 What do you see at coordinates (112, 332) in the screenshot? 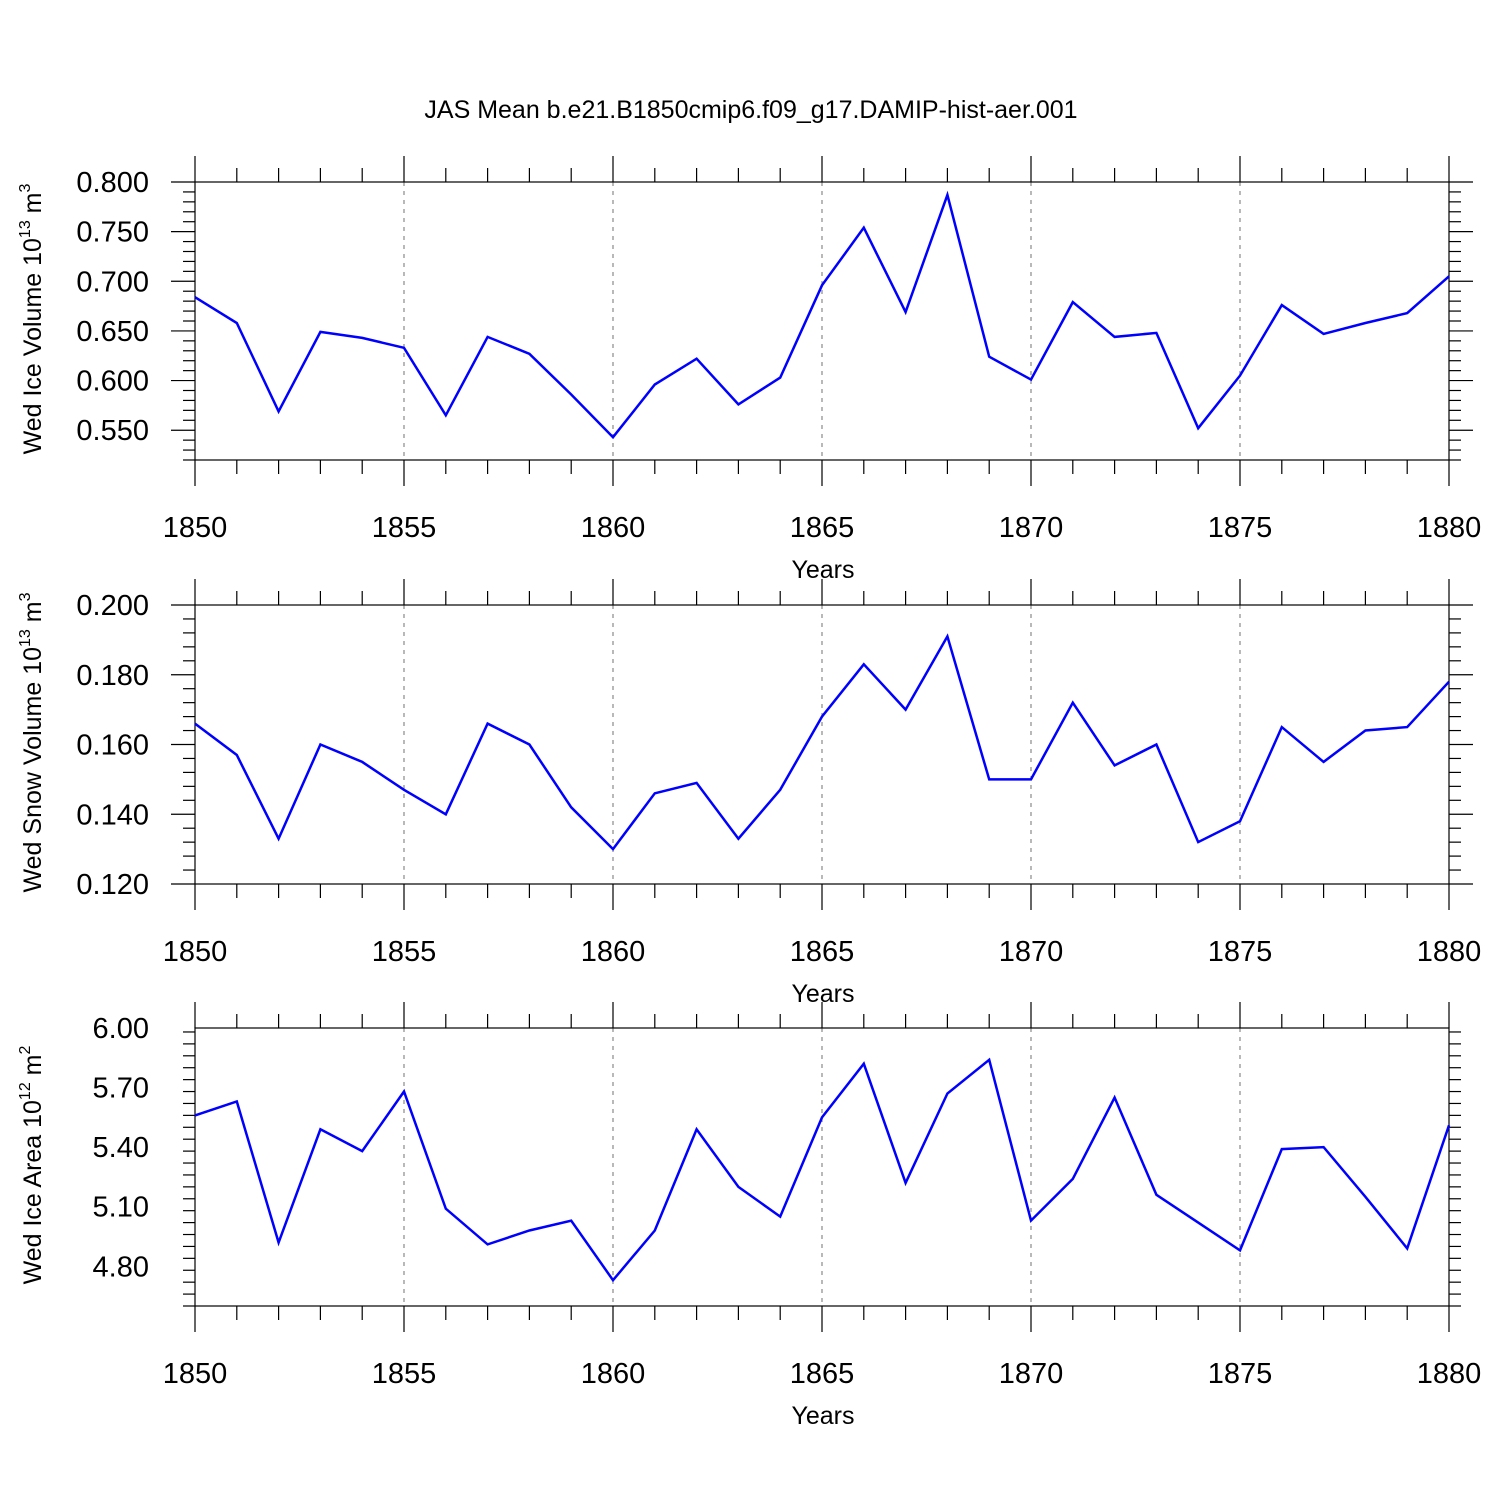
I see `y-tick-label: 0.650` at bounding box center [112, 332].